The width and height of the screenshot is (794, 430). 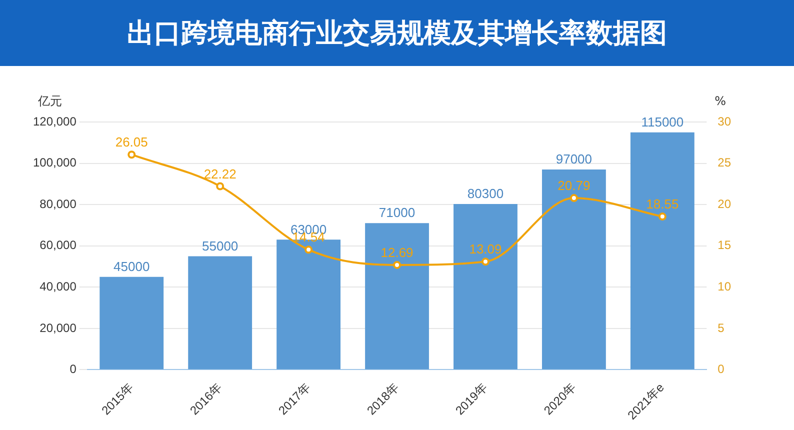 I want to click on data-label: 115000, so click(x=662, y=122).